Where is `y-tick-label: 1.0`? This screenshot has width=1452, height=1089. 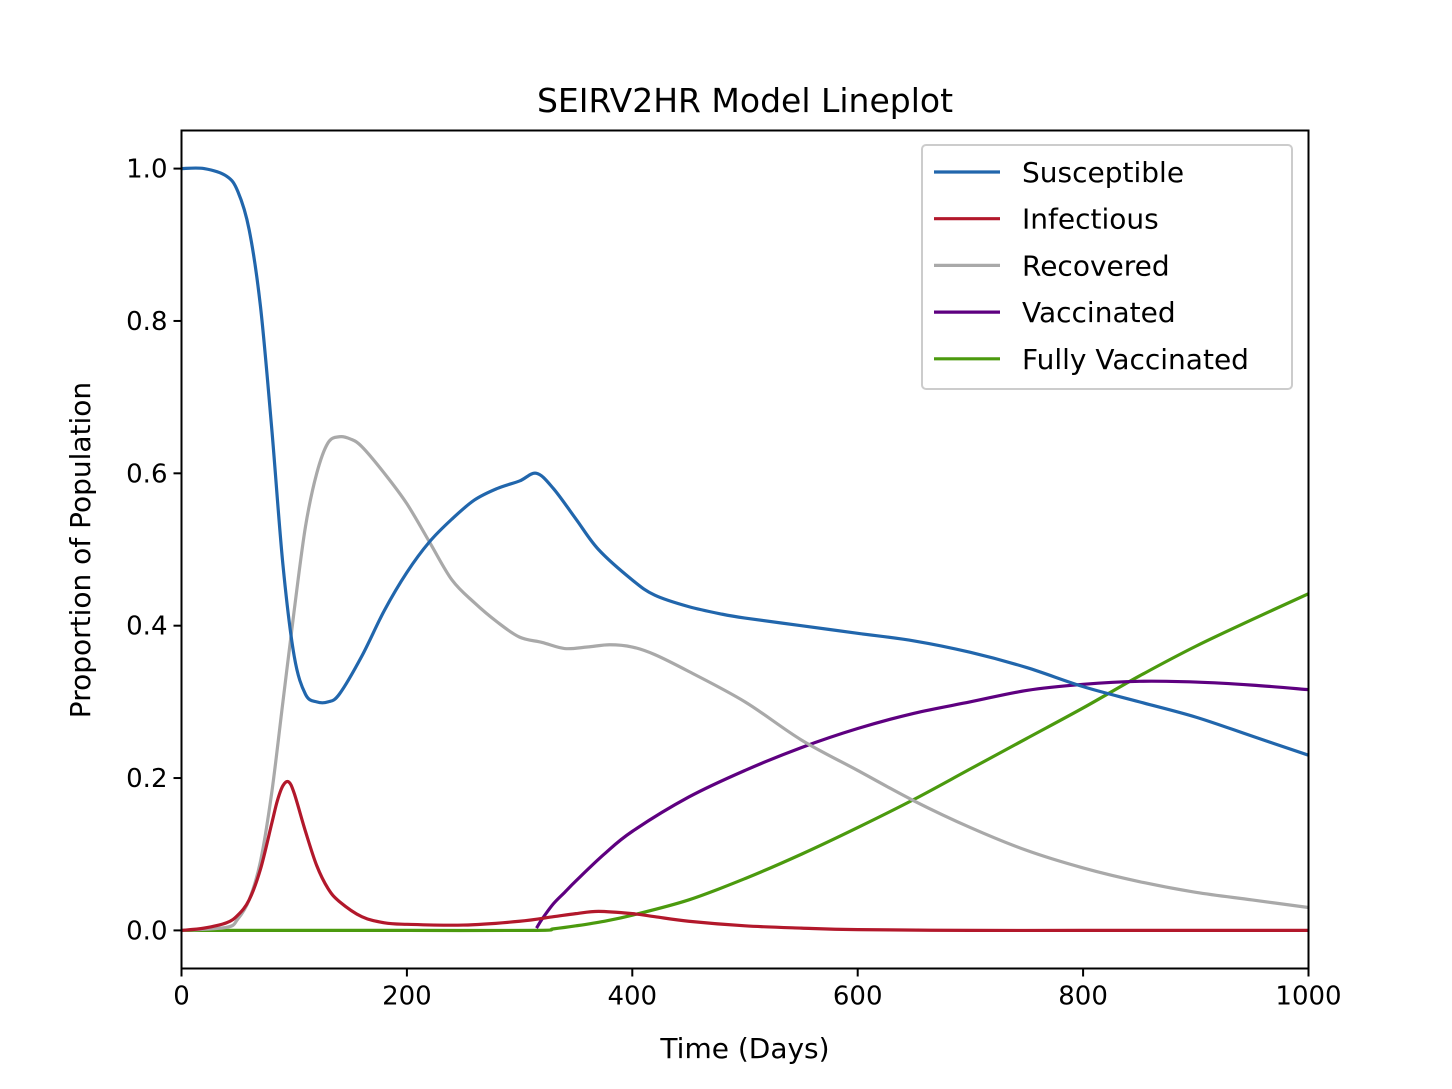
y-tick-label: 1.0 is located at coordinates (146, 170).